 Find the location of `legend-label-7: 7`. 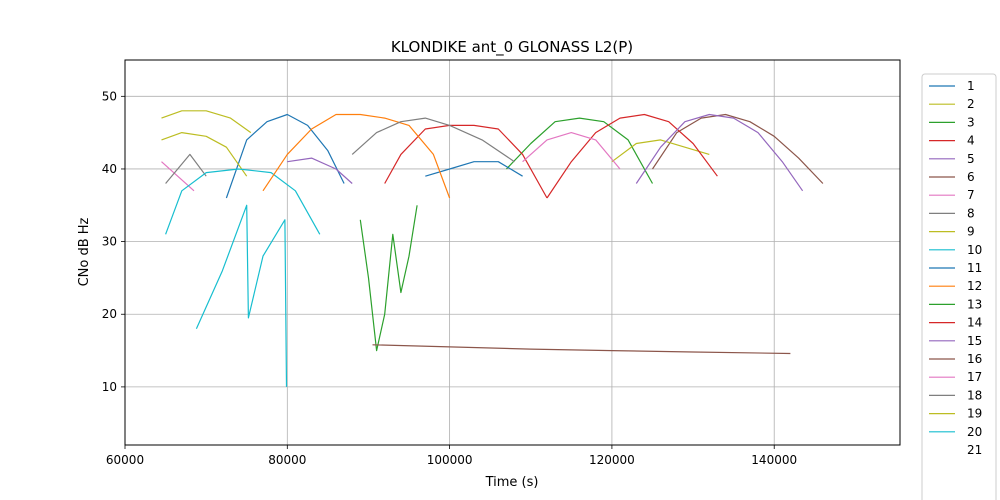

legend-label-7: 7 is located at coordinates (971, 195).